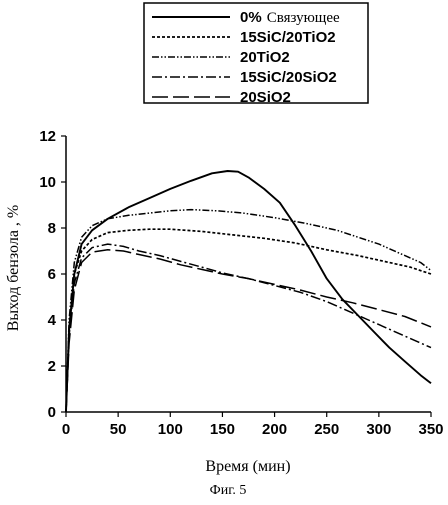 The width and height of the screenshot is (448, 505). I want to click on y-tick-label: 0, so click(52, 412).